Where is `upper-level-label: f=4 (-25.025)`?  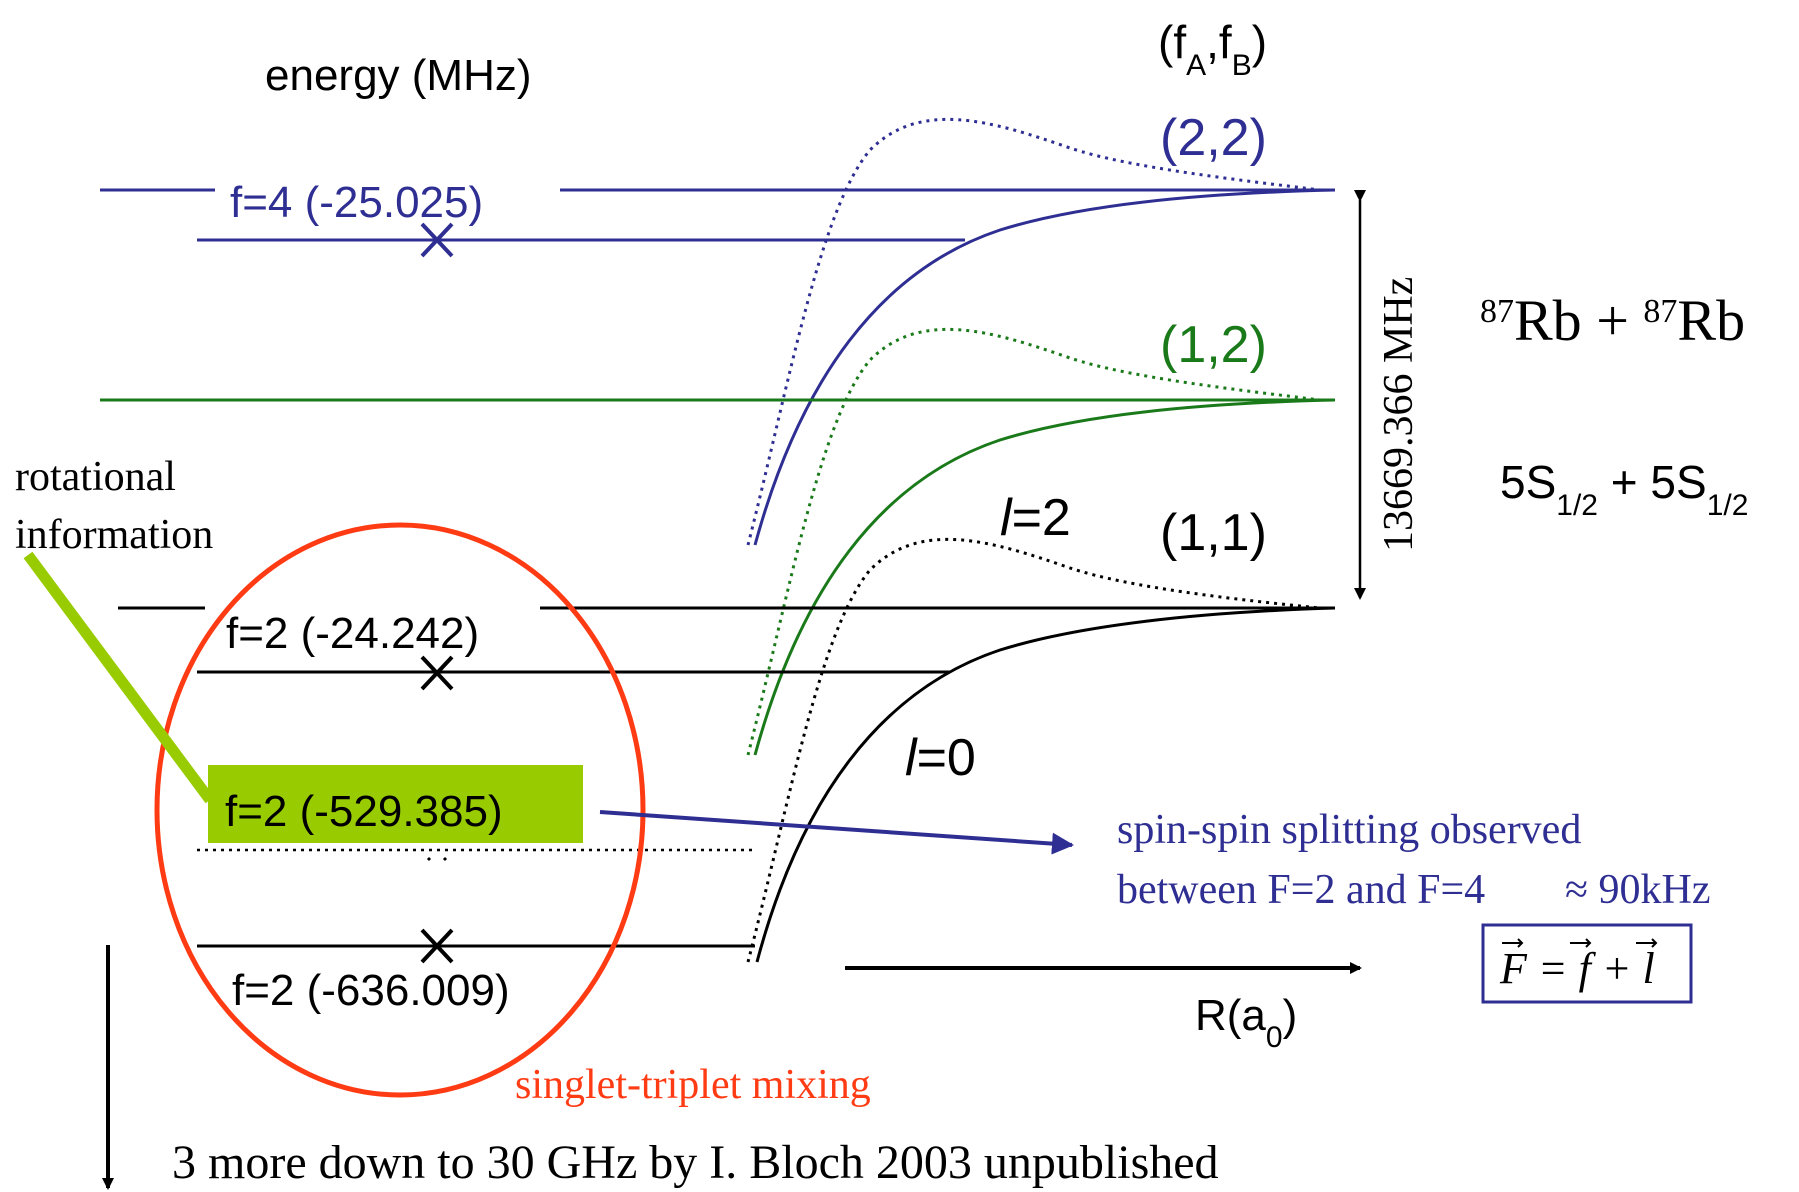
upper-level-label: f=4 (-25.025) is located at coordinates (356, 202).